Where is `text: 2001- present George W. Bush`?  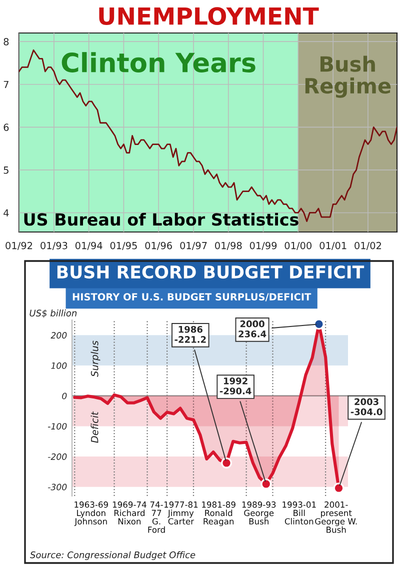 text: 2001- present George W. Bush is located at coordinates (336, 517).